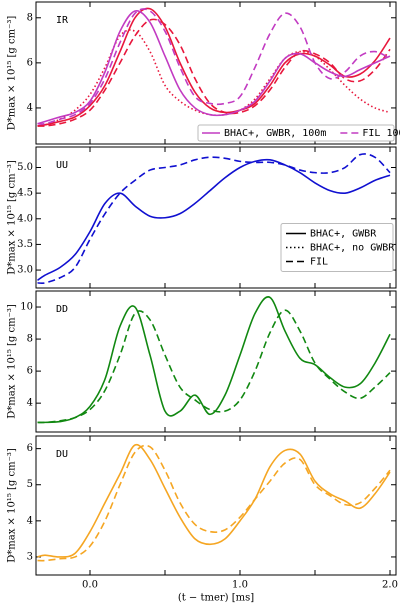 The width and height of the screenshot is (400, 604). What do you see at coordinates (62, 20) in the screenshot?
I see `panel-label: IR` at bounding box center [62, 20].